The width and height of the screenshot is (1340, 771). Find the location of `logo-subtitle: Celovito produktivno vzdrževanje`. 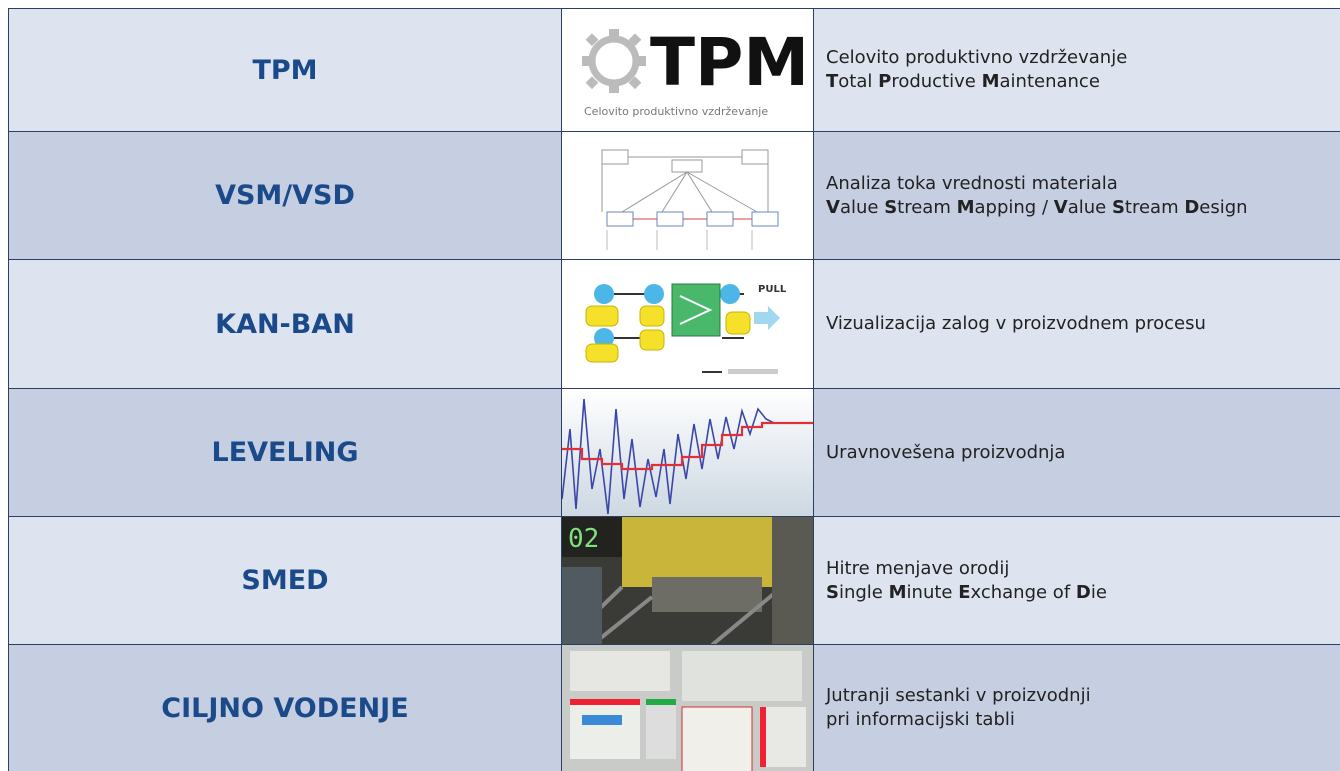

logo-subtitle: Celovito produktivno vzdrževanje is located at coordinates (676, 111).